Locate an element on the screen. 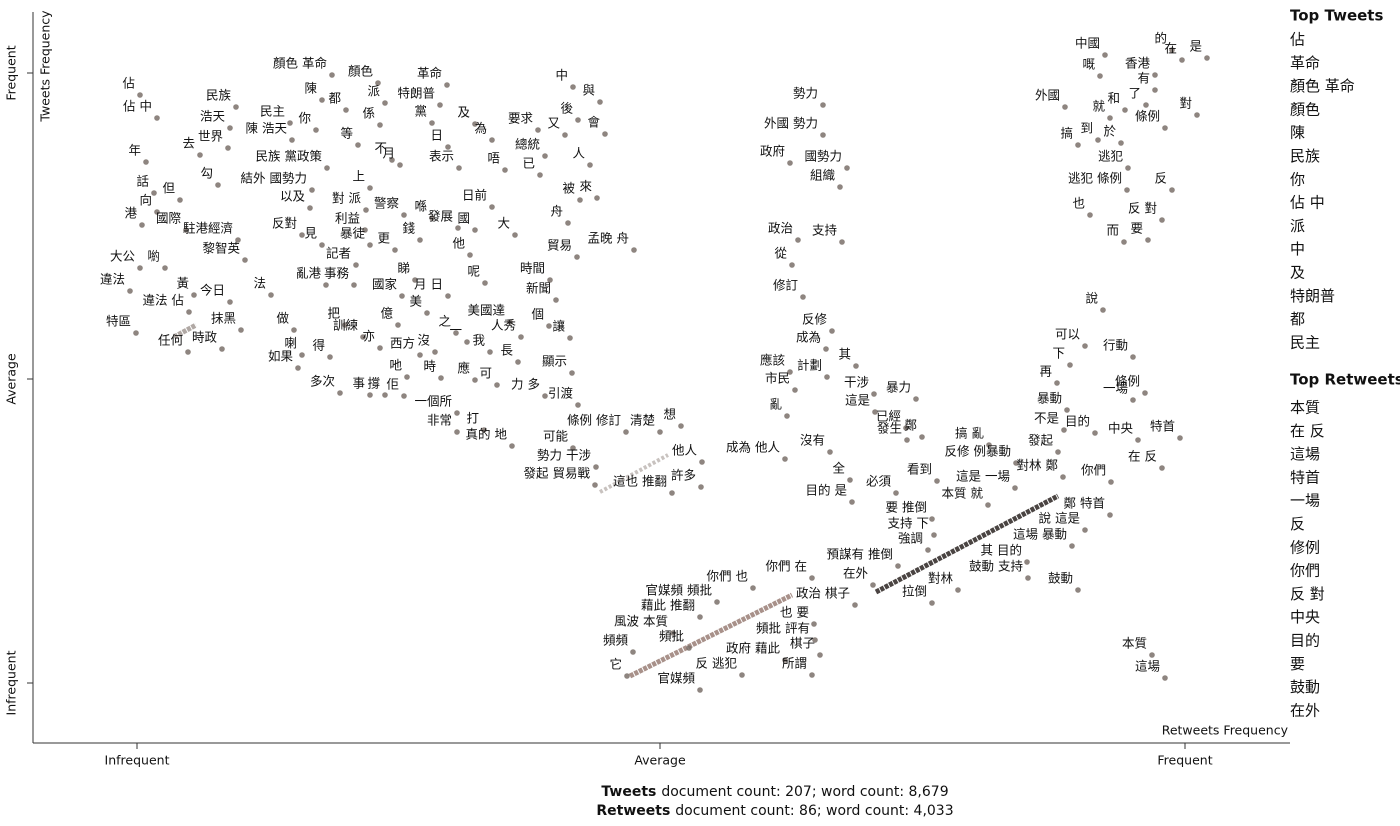 This screenshot has width=1400, height=826. point-label: 也 要 is located at coordinates (794, 612).